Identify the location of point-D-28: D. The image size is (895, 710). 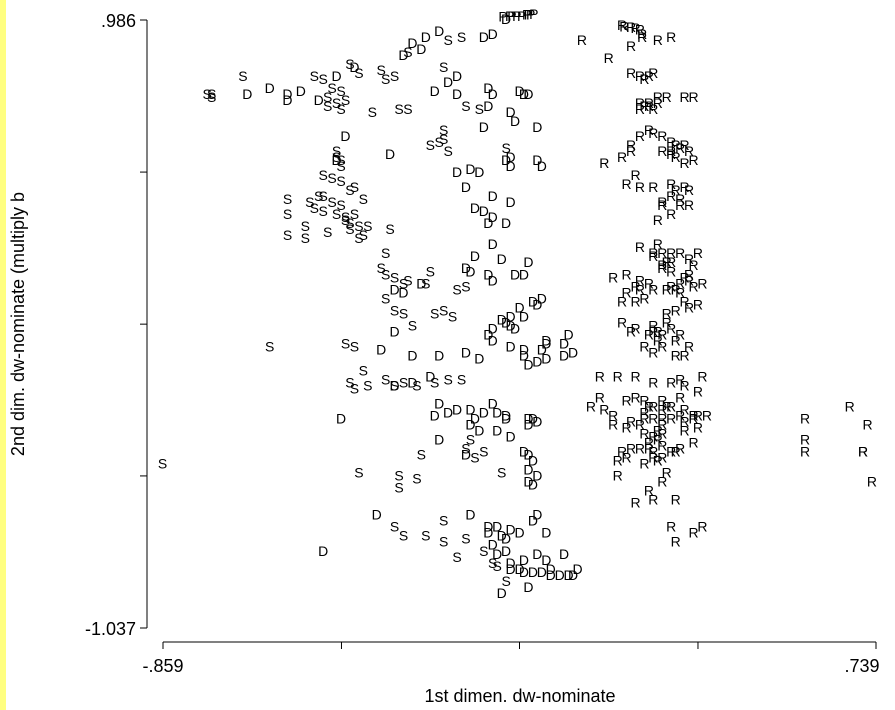
(247, 94).